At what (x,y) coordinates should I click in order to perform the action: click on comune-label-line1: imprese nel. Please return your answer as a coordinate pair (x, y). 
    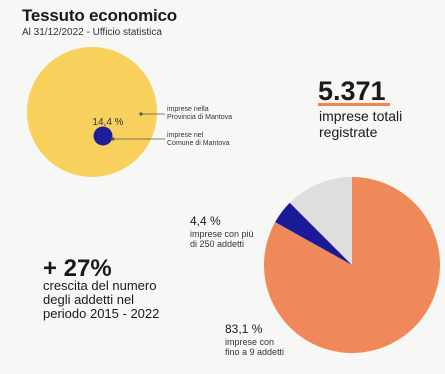
    Looking at the image, I should click on (185, 135).